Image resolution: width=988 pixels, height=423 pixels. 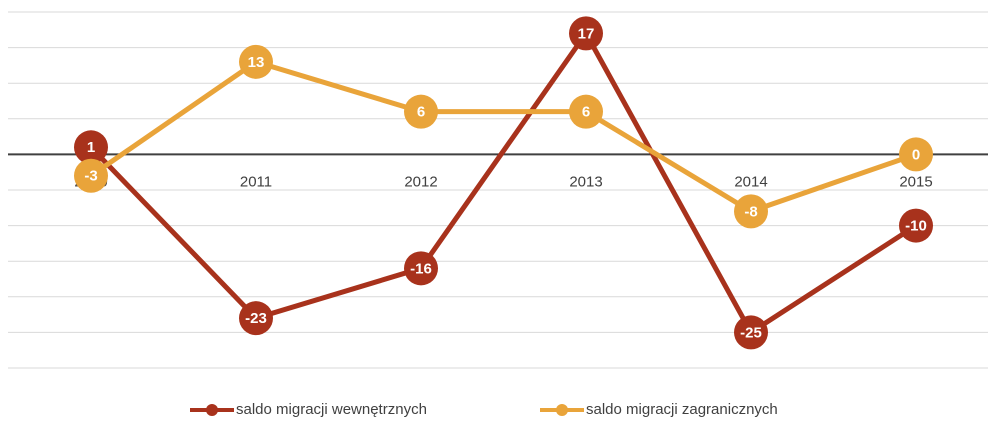 What do you see at coordinates (915, 181) in the screenshot?
I see `x-tick-label: 2015` at bounding box center [915, 181].